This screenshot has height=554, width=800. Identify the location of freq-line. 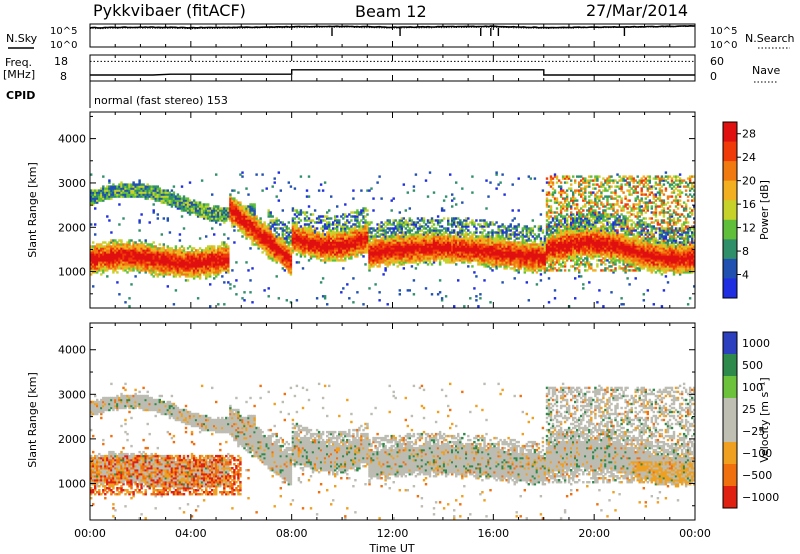
(392, 72).